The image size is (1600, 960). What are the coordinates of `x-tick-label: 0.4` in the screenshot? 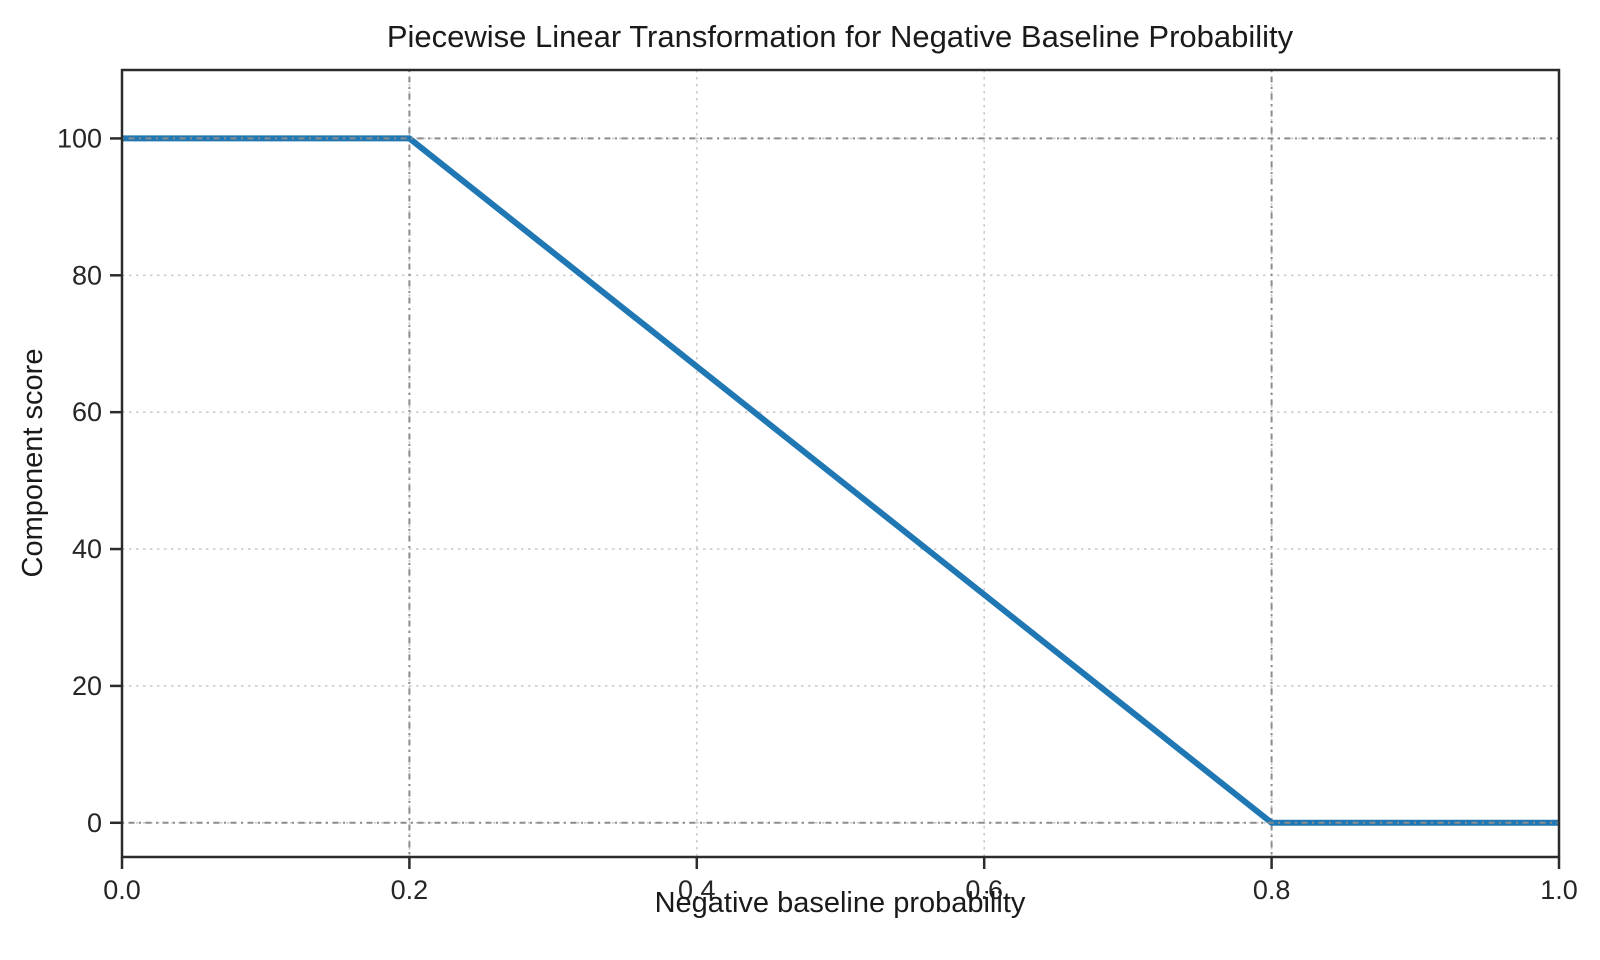 It's located at (697, 890).